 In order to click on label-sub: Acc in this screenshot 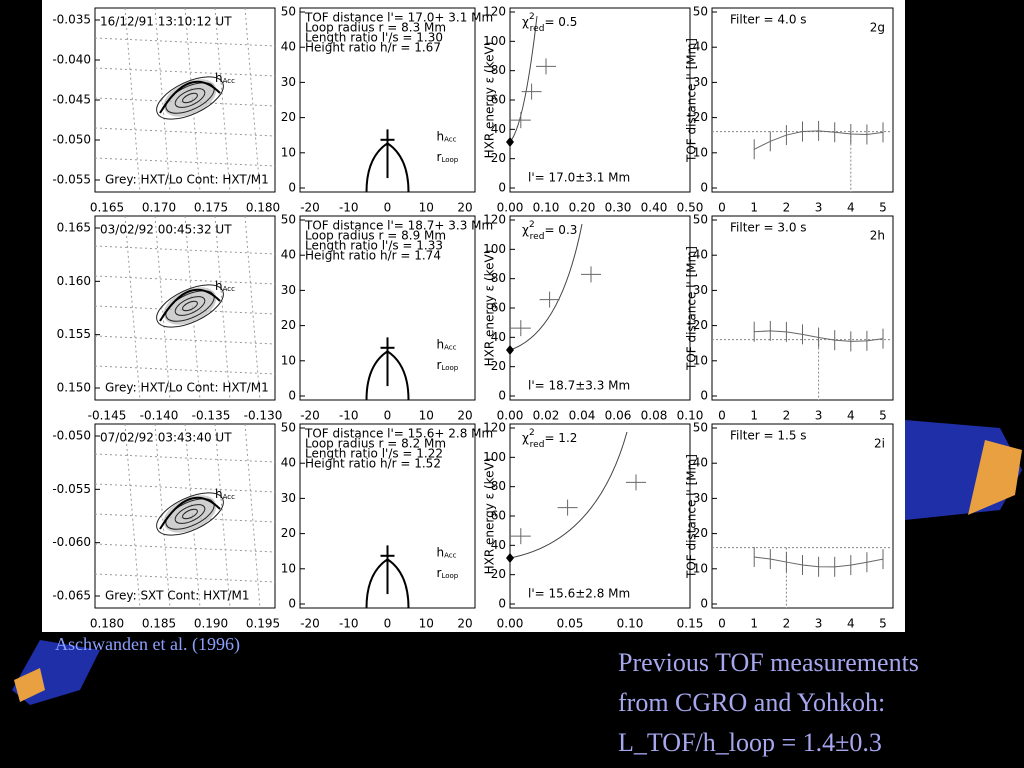, I will do `click(450, 555)`.